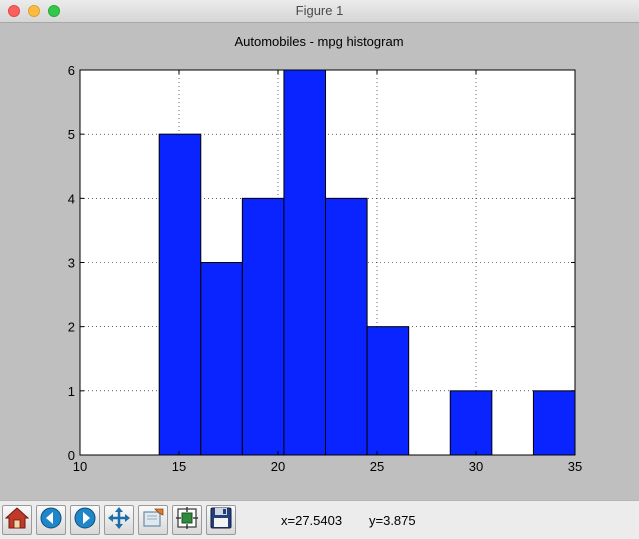 The height and width of the screenshot is (539, 639). I want to click on forward-button, so click(85, 520).